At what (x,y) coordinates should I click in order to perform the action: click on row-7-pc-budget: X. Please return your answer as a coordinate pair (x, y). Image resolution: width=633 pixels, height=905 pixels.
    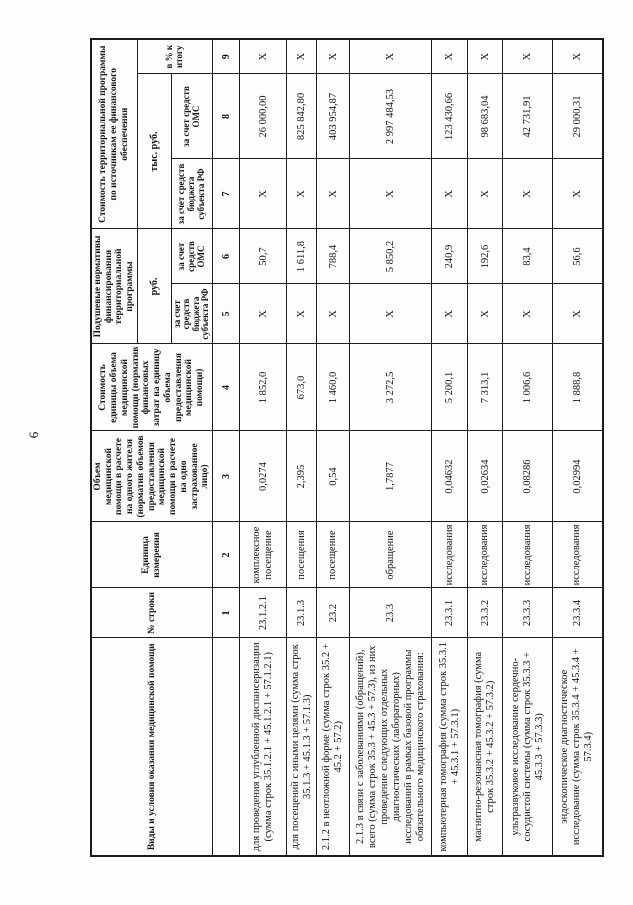
    Looking at the image, I should click on (527, 314).